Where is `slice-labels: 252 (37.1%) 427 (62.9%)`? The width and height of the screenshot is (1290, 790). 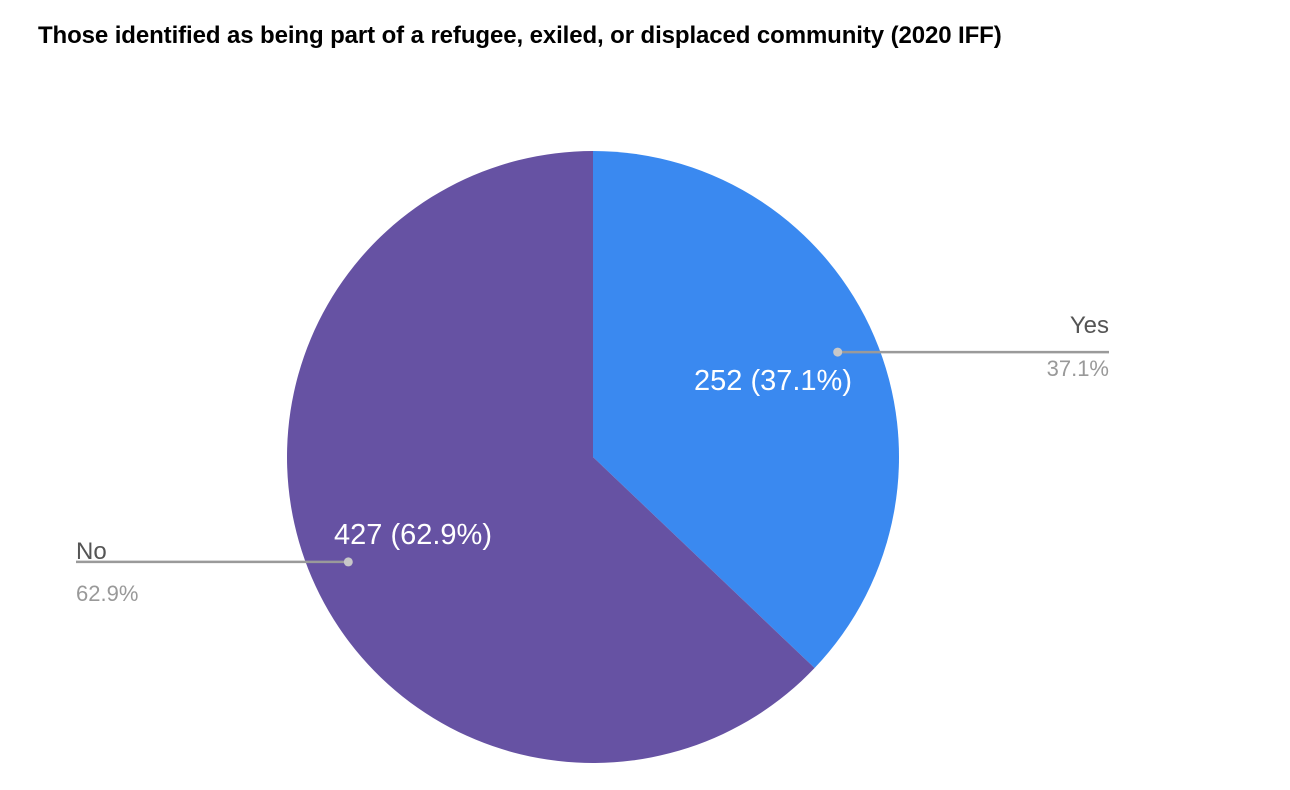 slice-labels: 252 (37.1%) 427 (62.9%) is located at coordinates (593, 458).